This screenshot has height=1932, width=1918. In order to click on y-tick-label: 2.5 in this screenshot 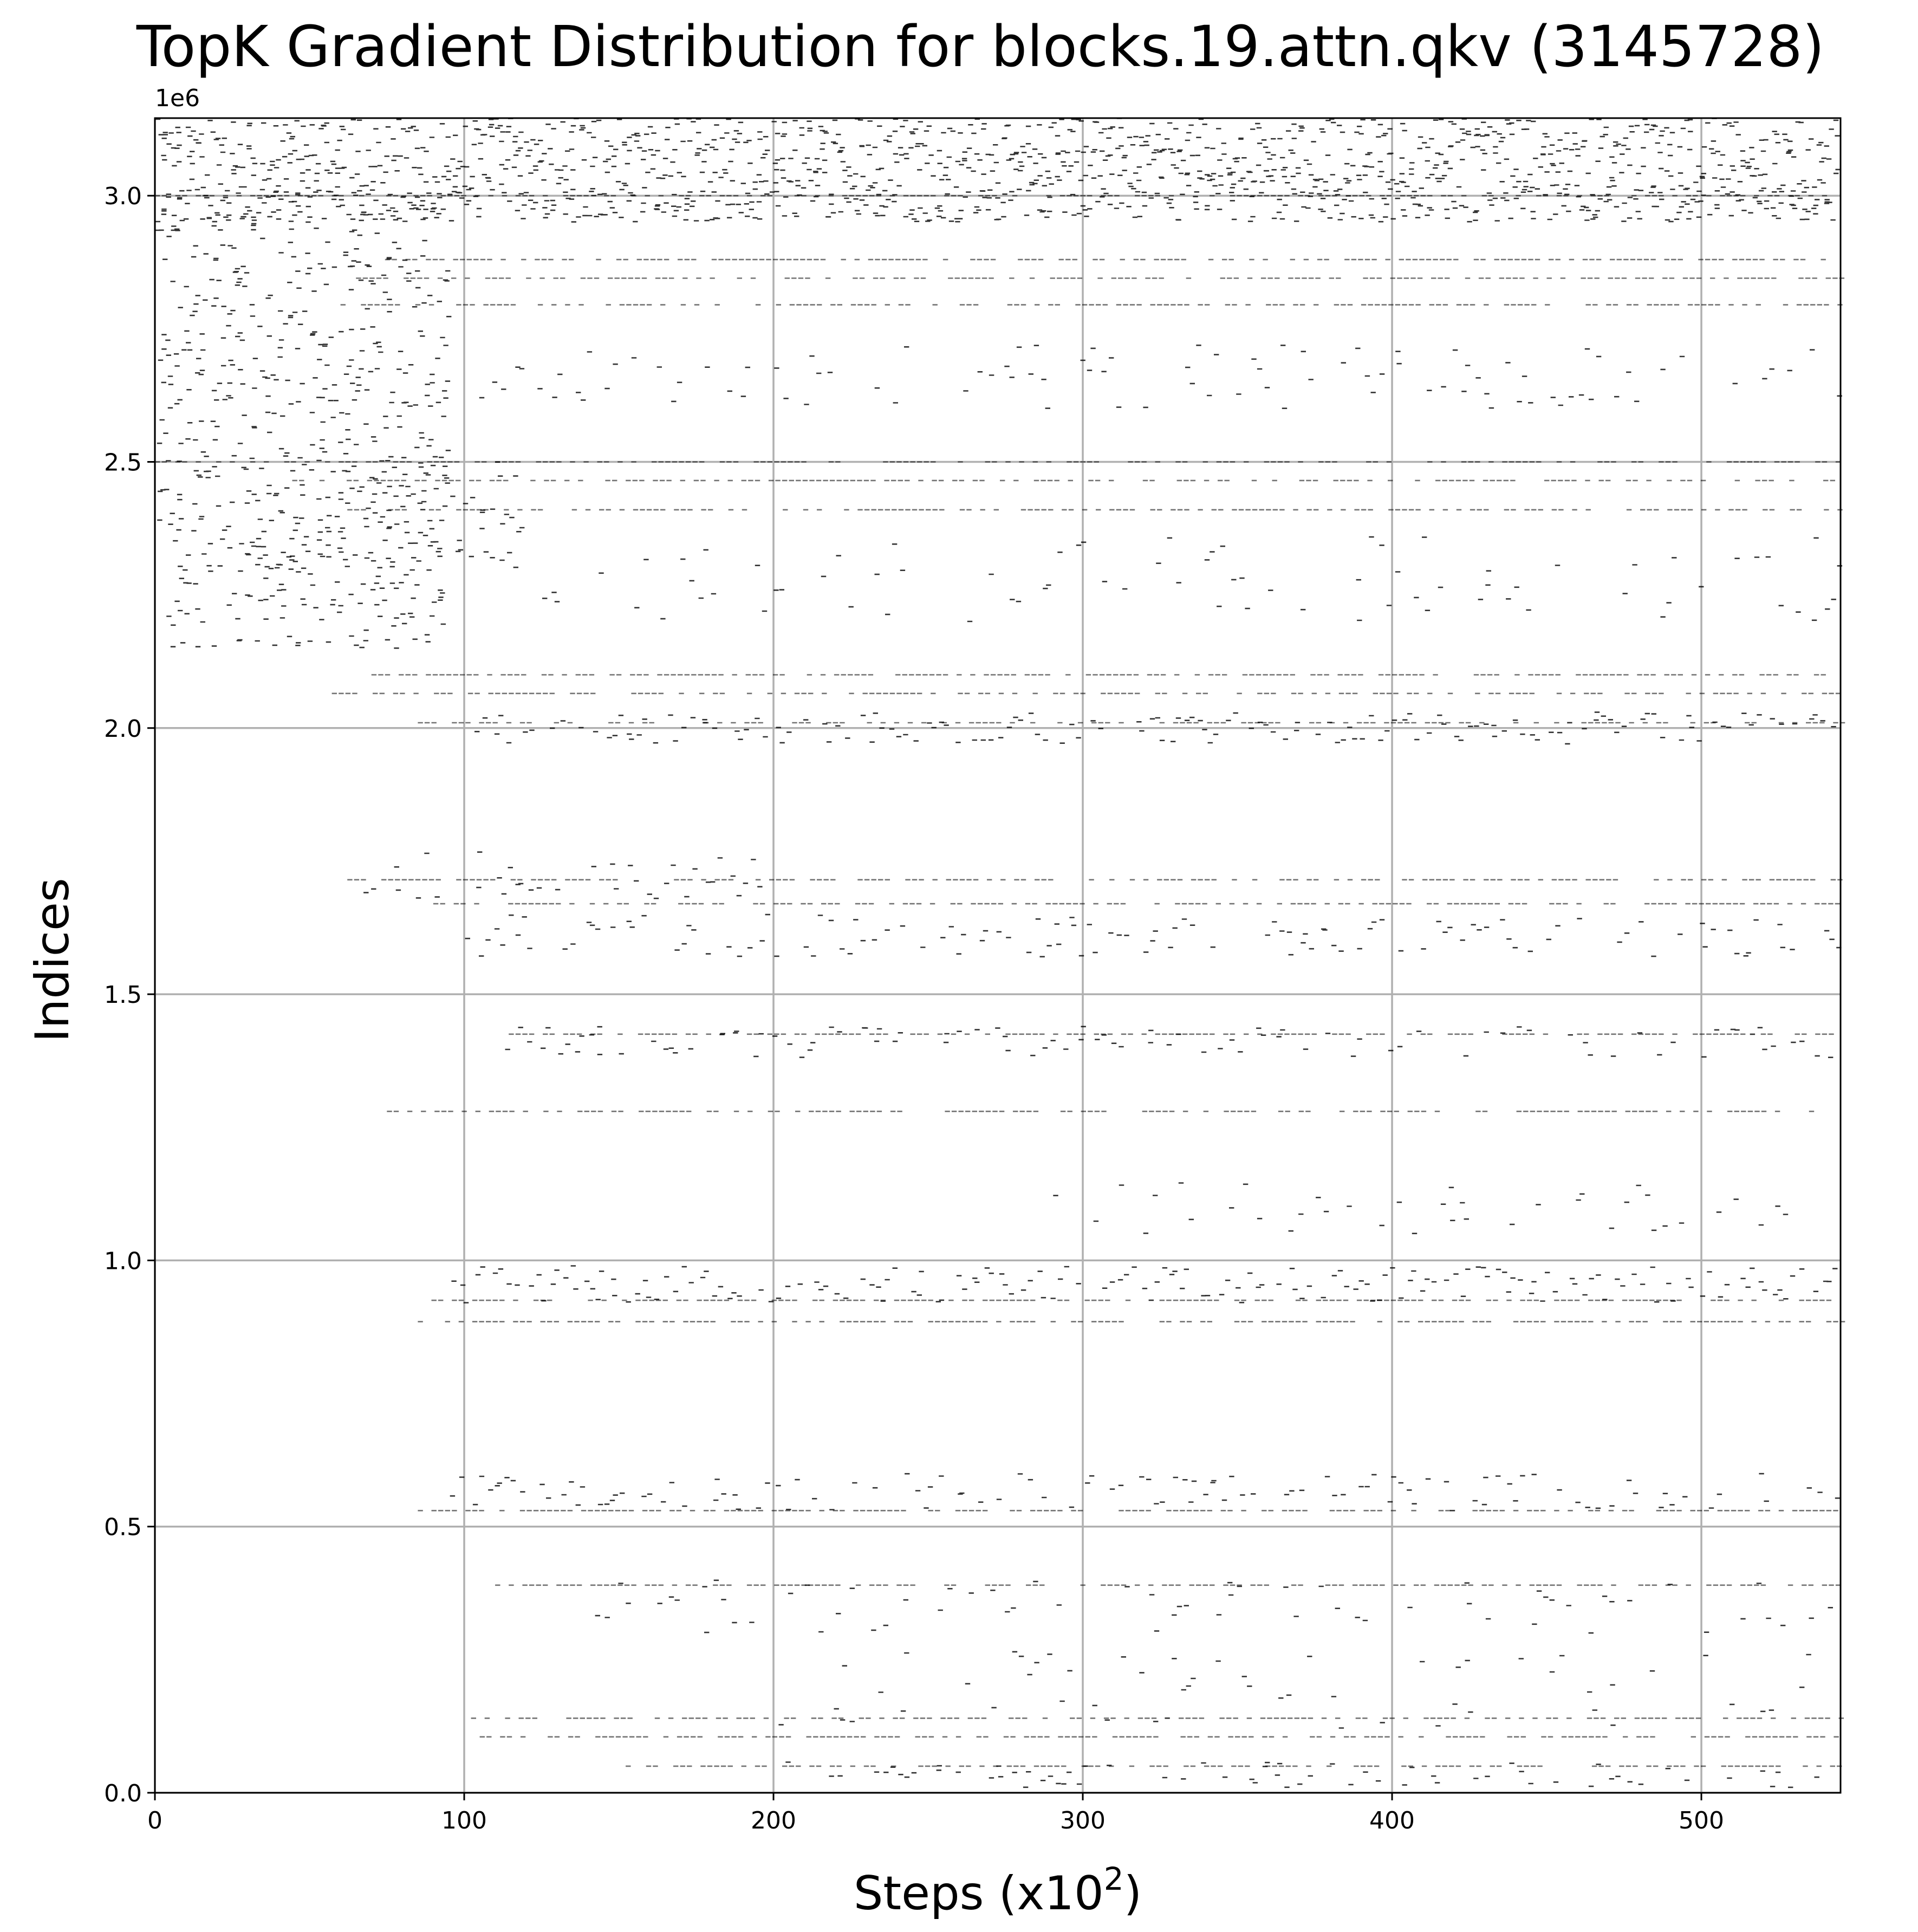, I will do `click(123, 462)`.